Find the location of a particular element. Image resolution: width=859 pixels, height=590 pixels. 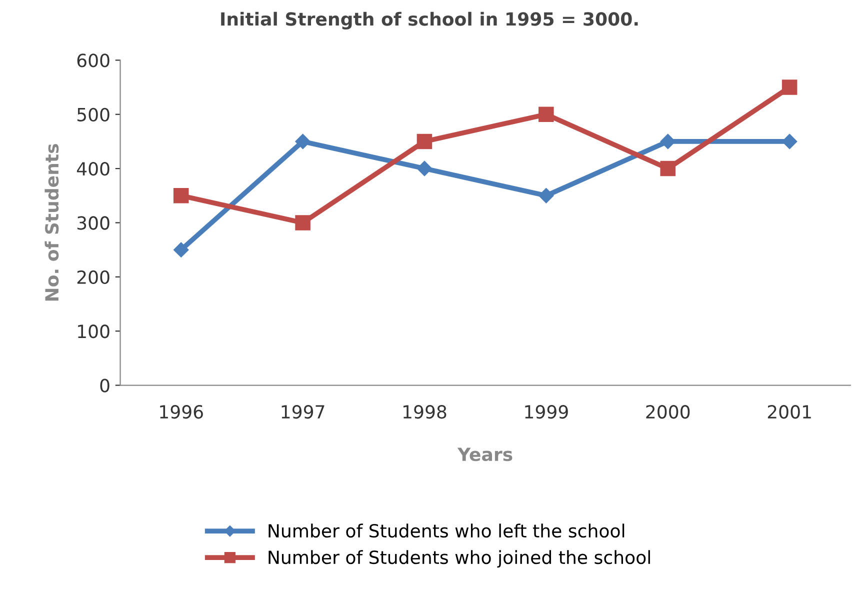

x-tick-label: 2000 is located at coordinates (668, 412).